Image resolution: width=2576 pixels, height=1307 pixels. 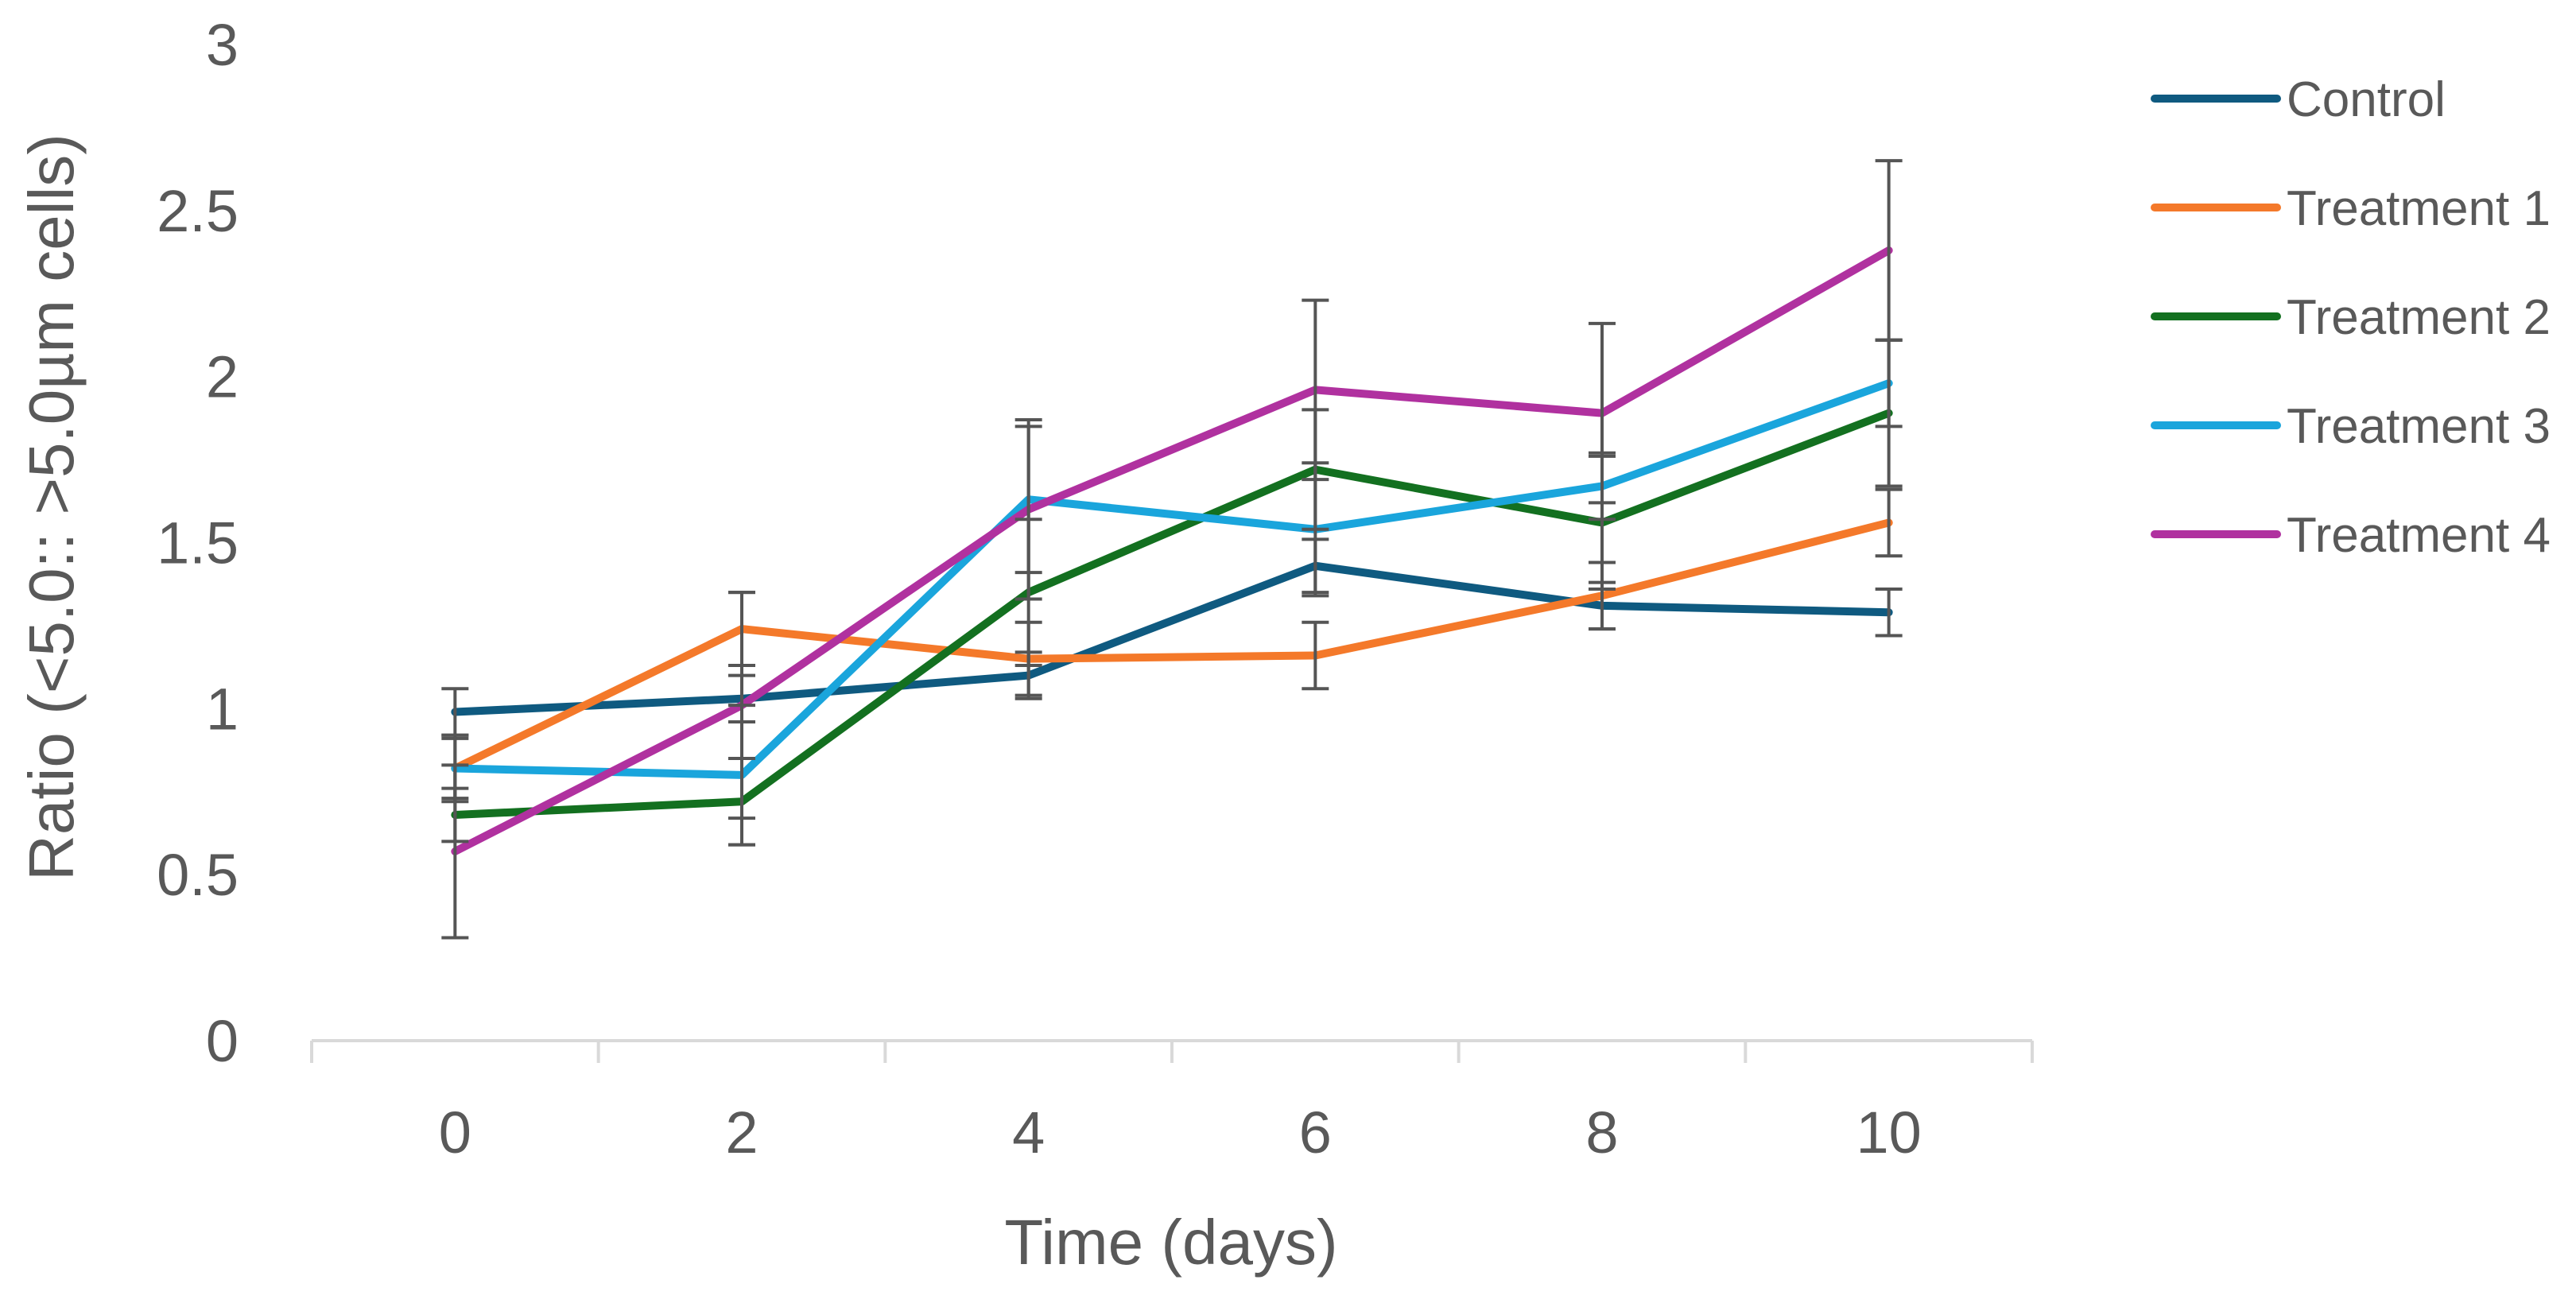 I want to click on legend-label: Treatment 3, so click(x=2419, y=426).